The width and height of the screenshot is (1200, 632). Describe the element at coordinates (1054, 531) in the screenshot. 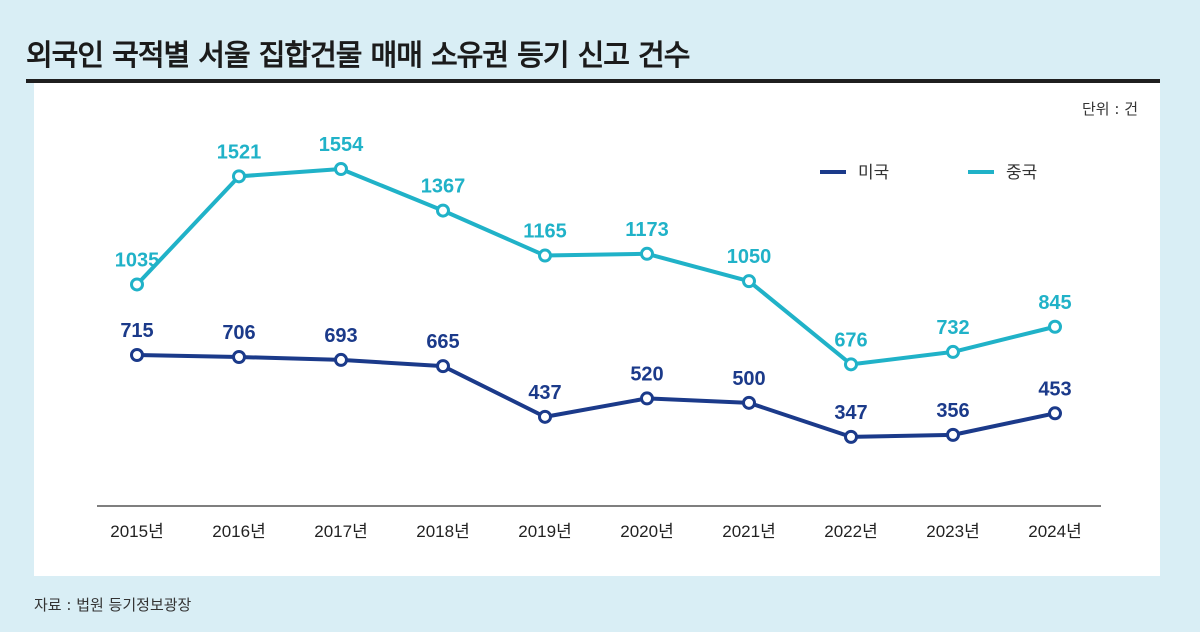

I see `x-tick-label: 2024년` at that location.